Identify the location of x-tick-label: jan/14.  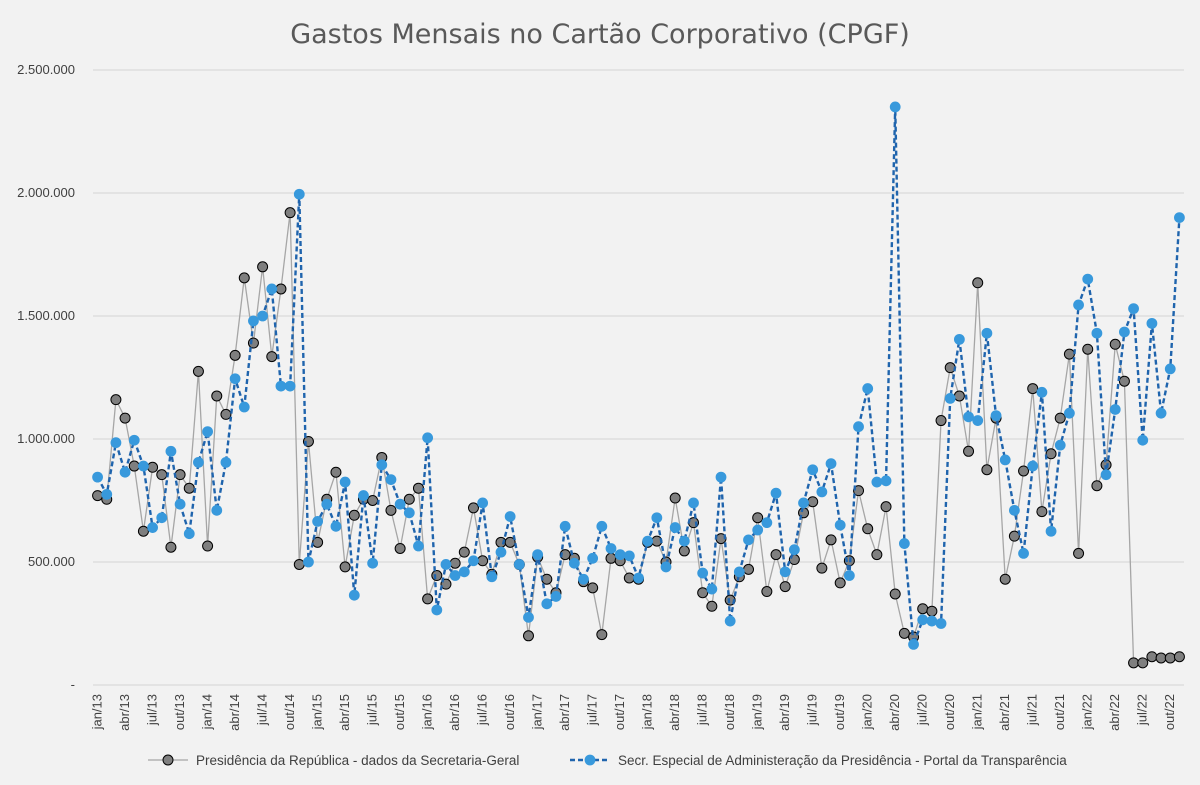
(207, 712).